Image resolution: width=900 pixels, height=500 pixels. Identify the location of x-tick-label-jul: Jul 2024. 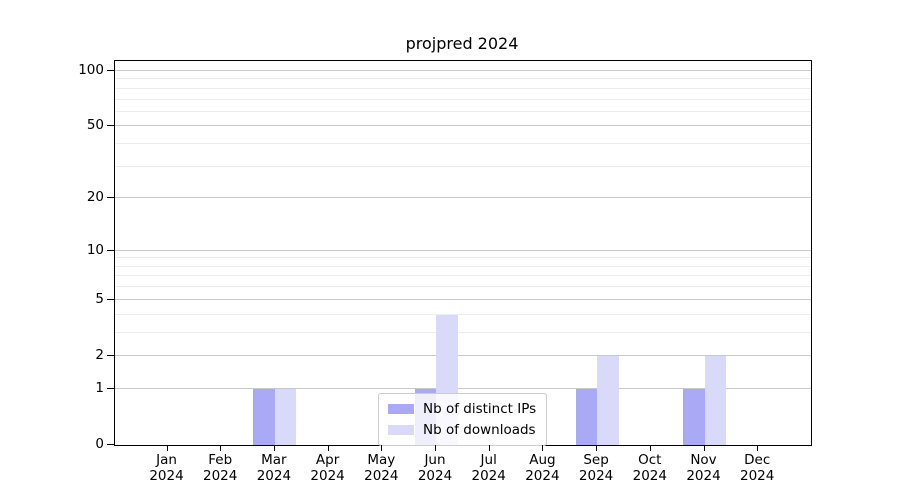
(489, 468).